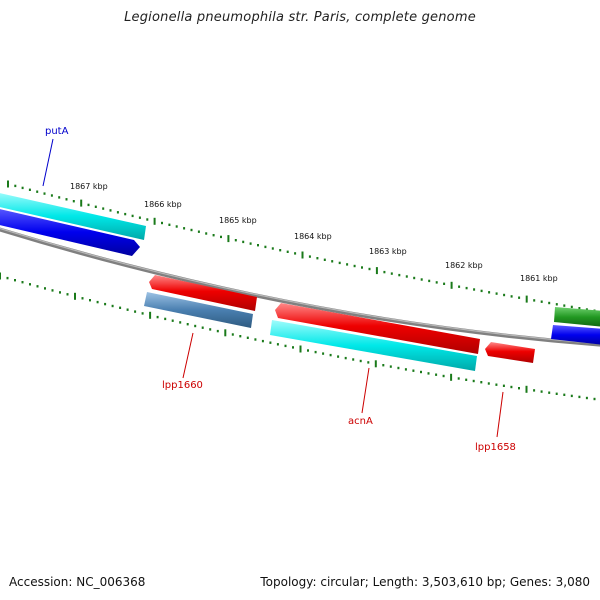 This screenshot has width=600, height=600. What do you see at coordinates (70, 232) in the screenshot?
I see `gene-putA-blue` at bounding box center [70, 232].